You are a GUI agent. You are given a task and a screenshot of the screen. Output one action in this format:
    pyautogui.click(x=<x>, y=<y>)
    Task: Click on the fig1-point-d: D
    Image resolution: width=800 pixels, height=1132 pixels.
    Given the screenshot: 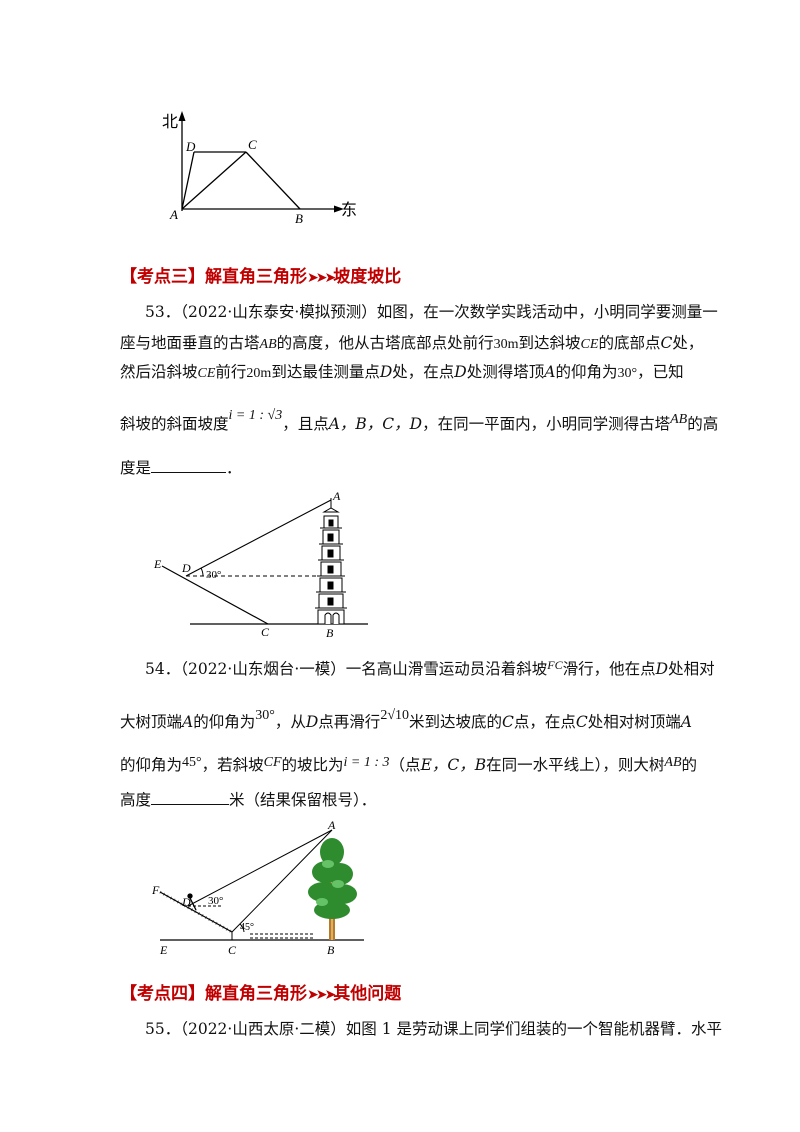 What is the action you would take?
    pyautogui.click(x=190, y=146)
    